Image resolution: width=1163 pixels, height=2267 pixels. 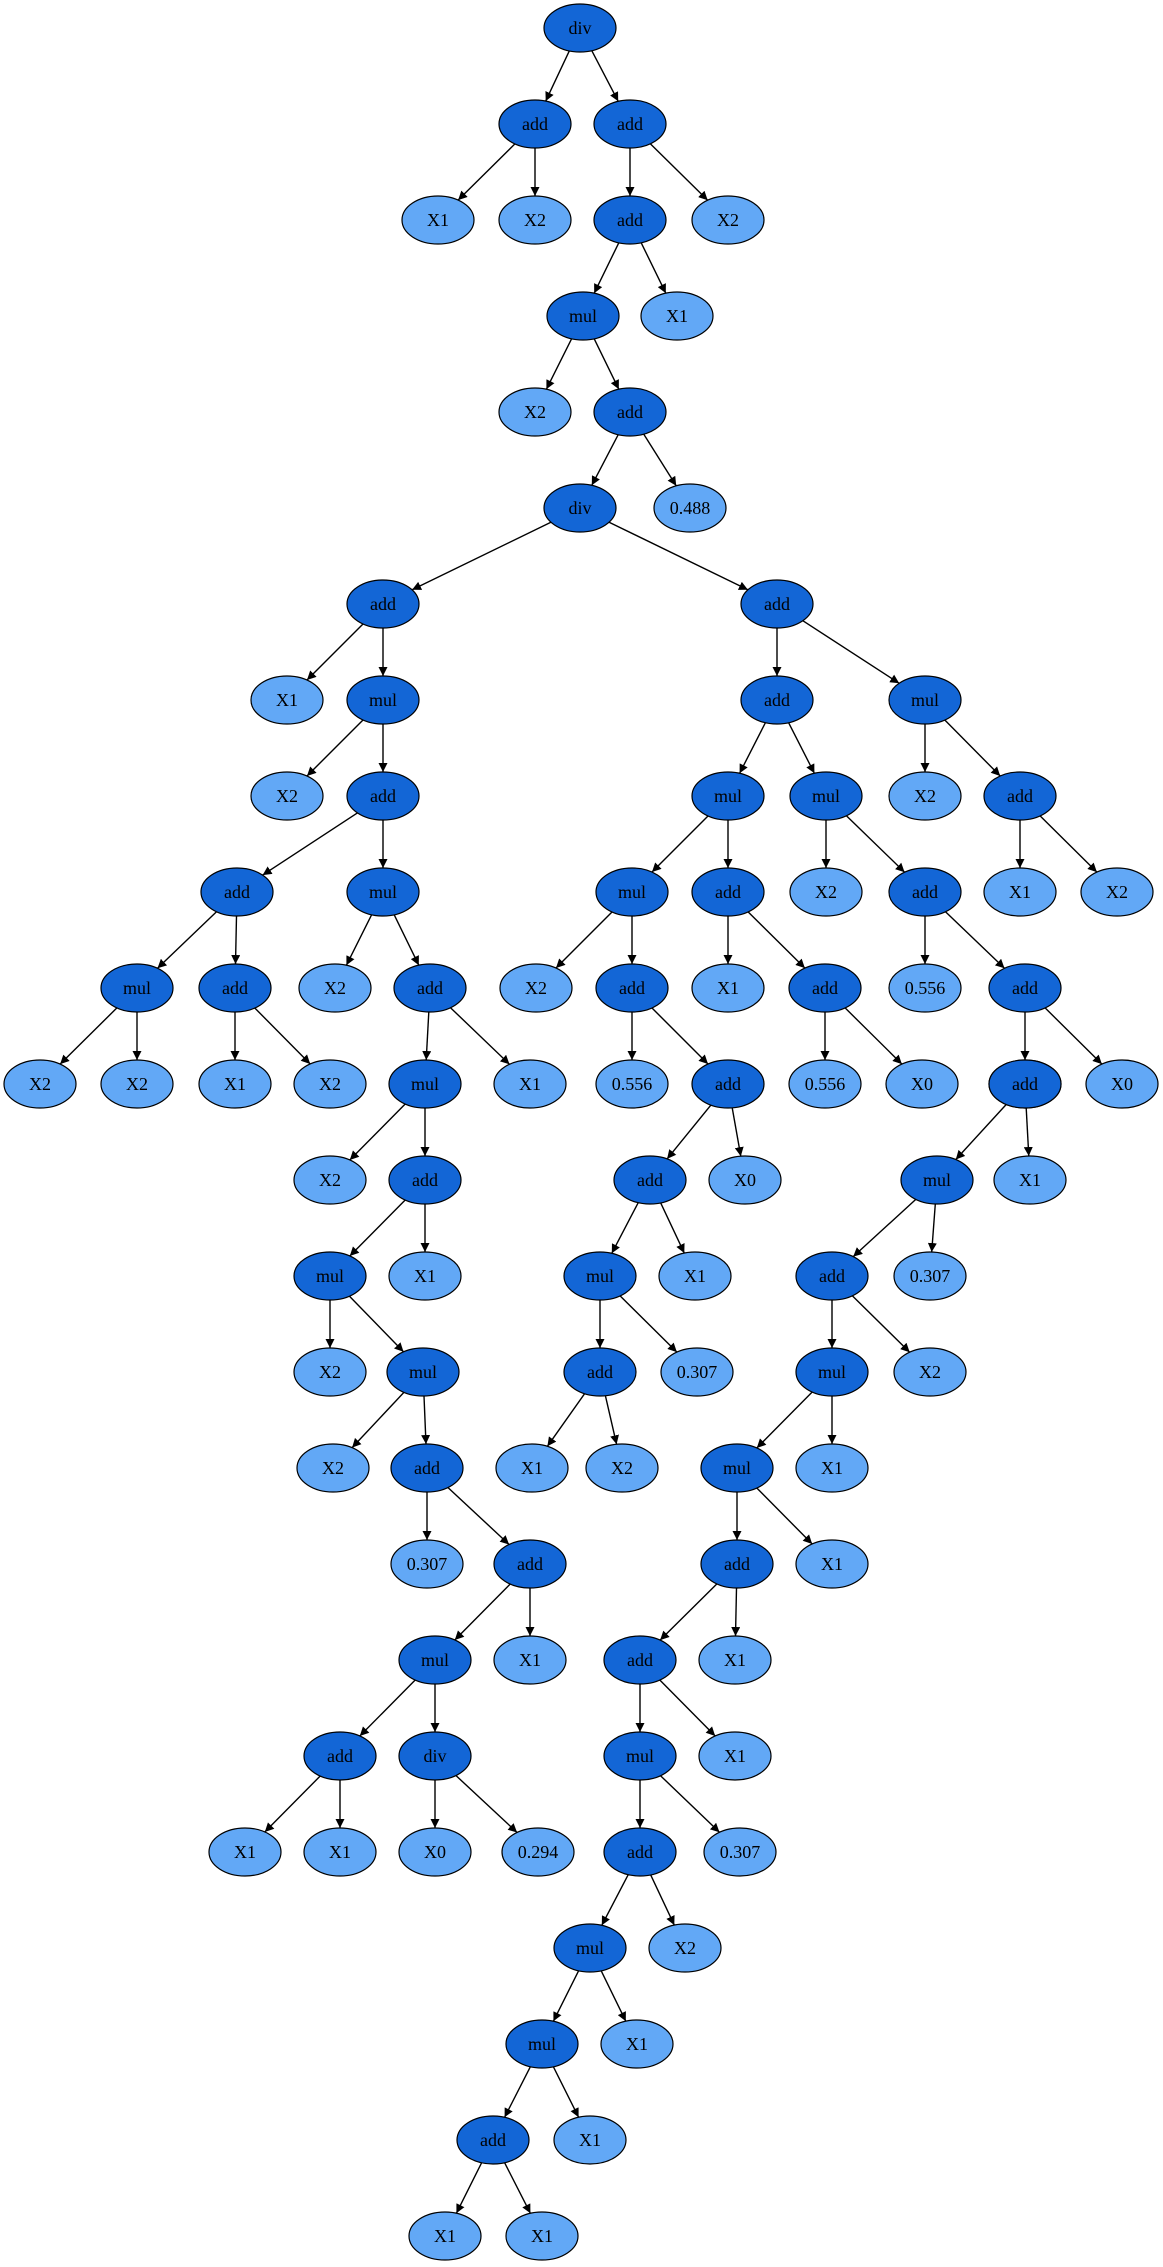 I want to click on operator-node-n33: mul, so click(x=425, y=1084).